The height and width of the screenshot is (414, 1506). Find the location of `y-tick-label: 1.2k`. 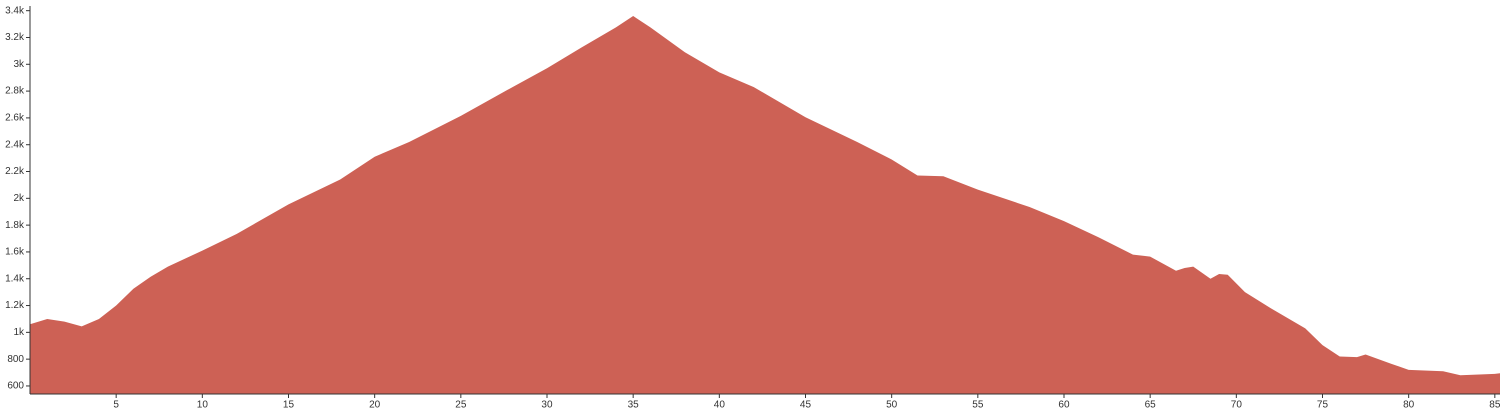

y-tick-label: 1.2k is located at coordinates (15, 305).